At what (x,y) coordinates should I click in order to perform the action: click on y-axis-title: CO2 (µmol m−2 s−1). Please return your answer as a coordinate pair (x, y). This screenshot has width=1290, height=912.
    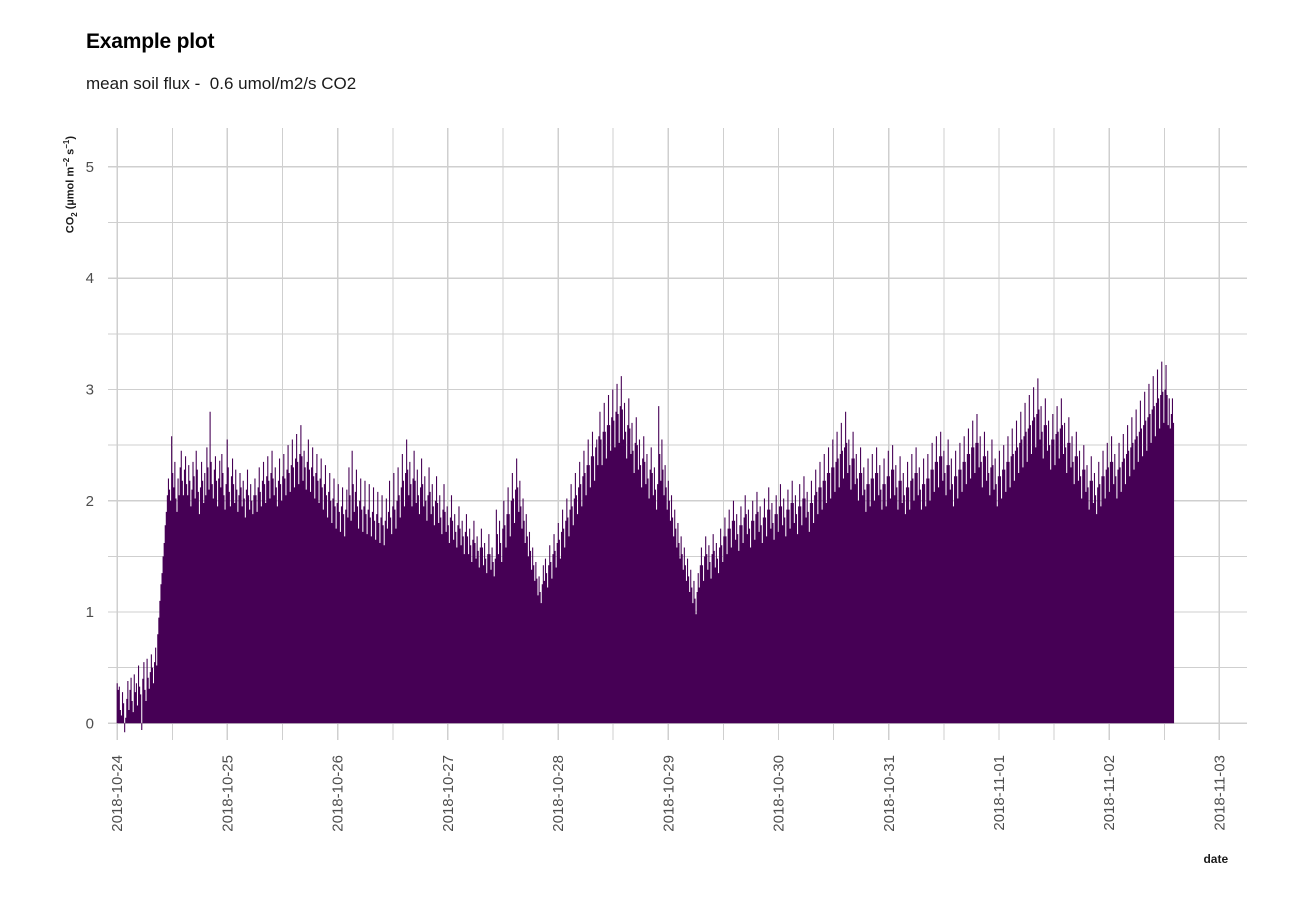
    Looking at the image, I should click on (70, 185).